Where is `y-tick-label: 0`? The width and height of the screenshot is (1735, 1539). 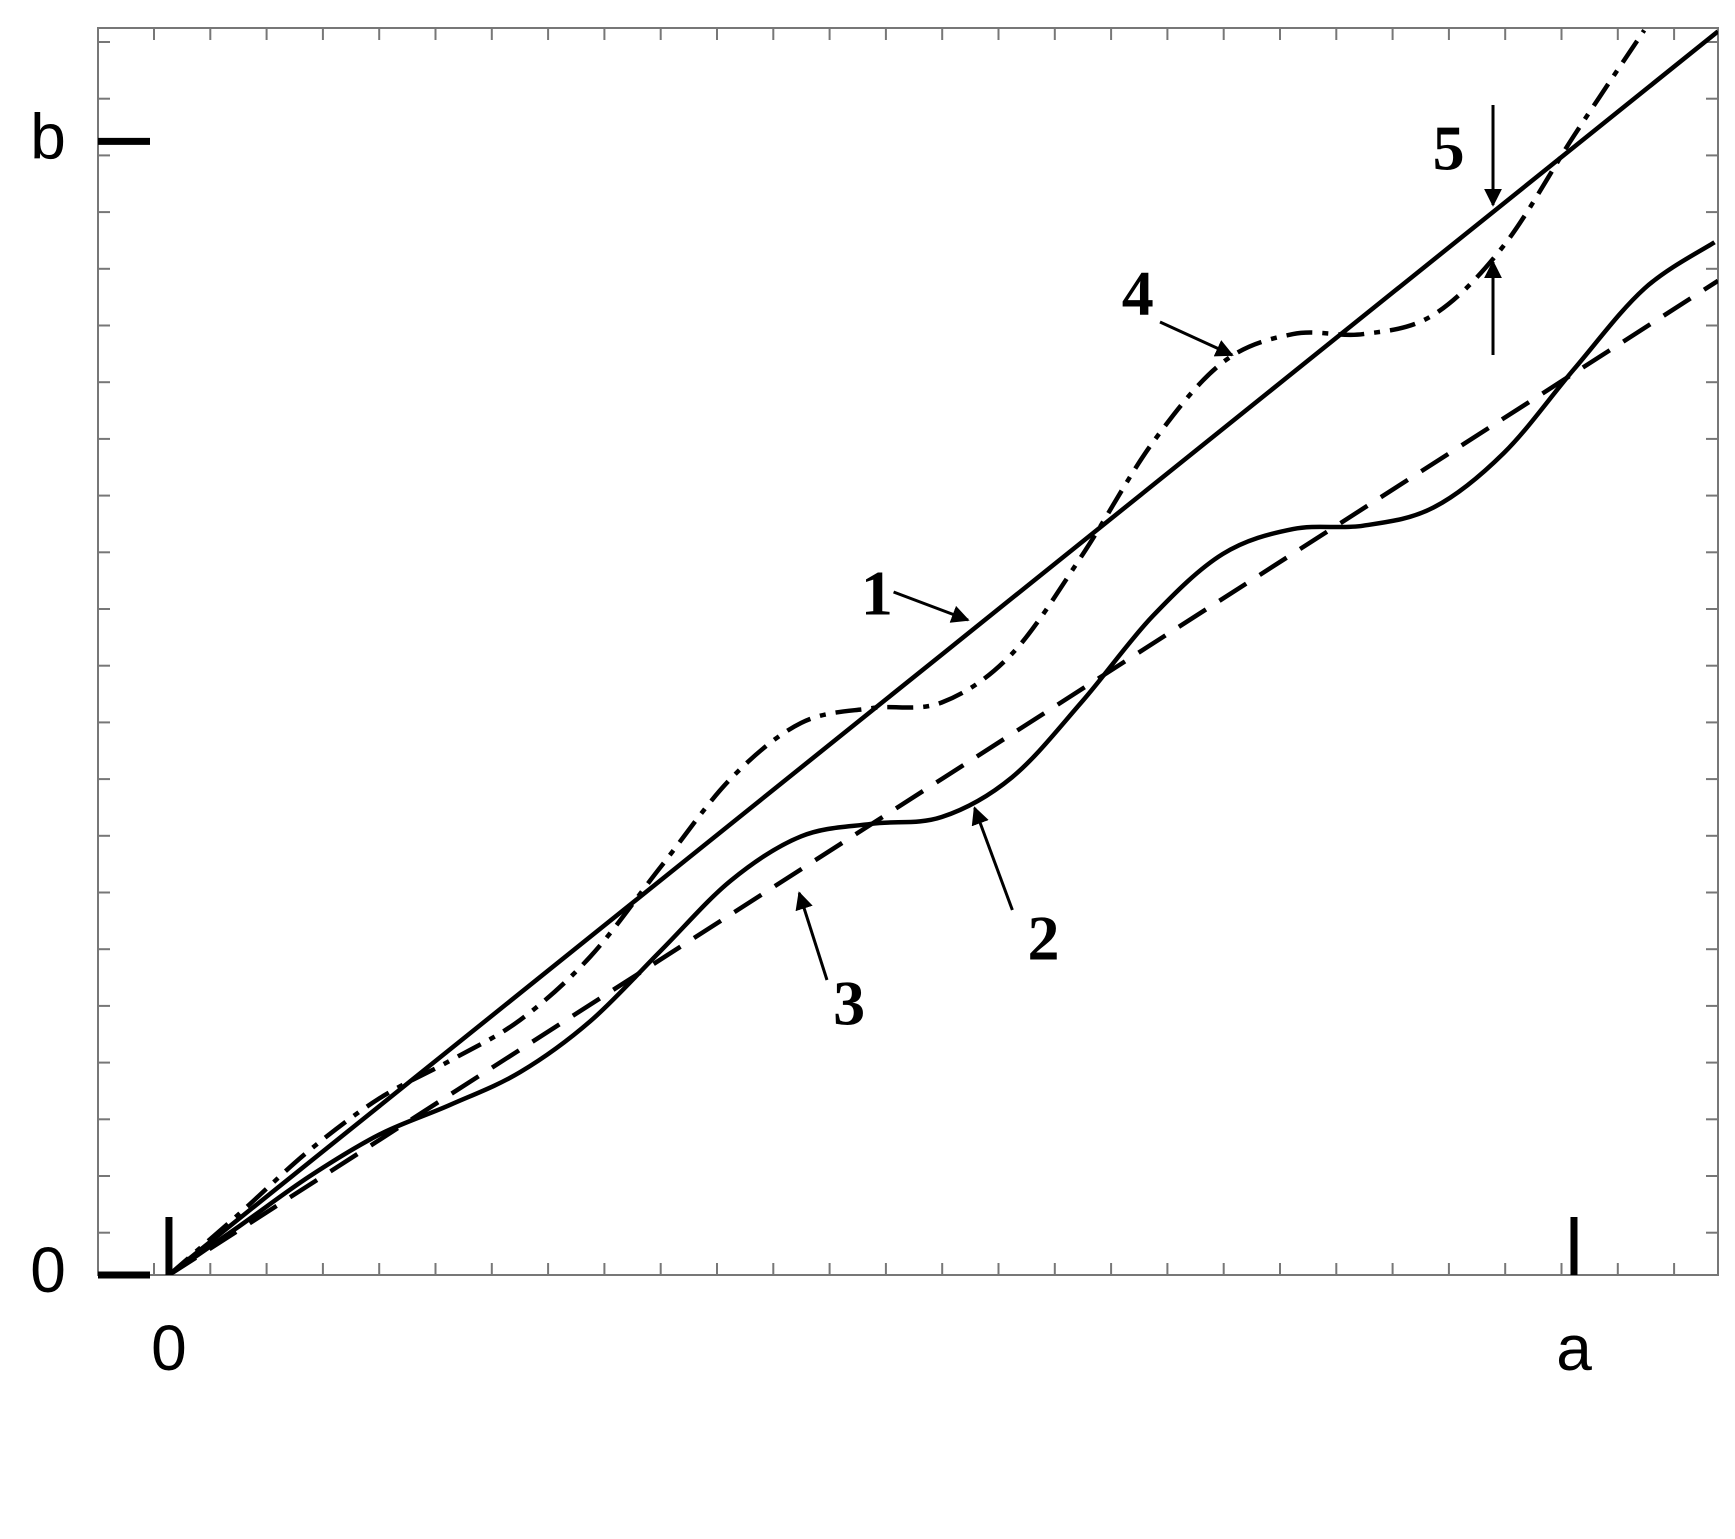 y-tick-label: 0 is located at coordinates (48, 1270).